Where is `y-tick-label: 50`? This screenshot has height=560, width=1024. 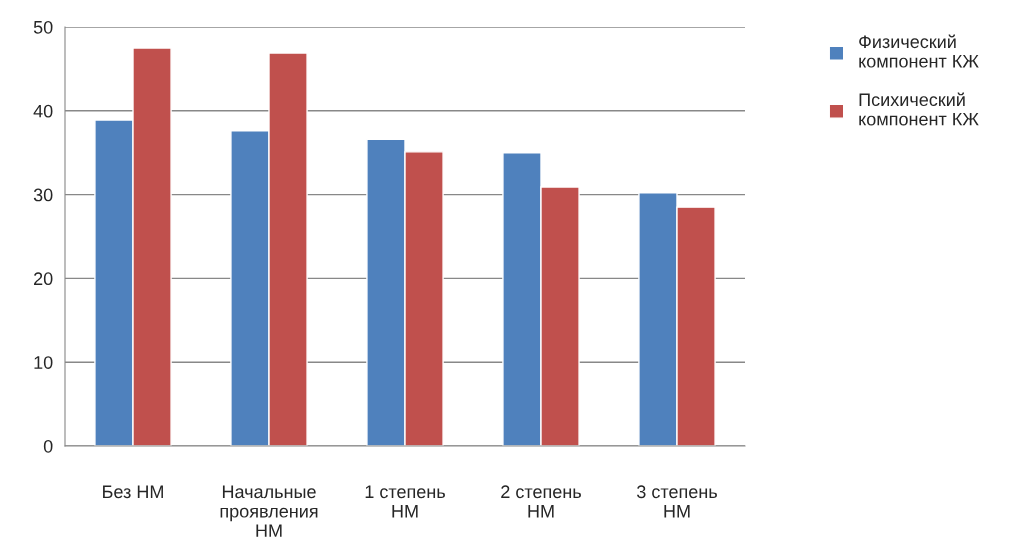 y-tick-label: 50 is located at coordinates (43, 27).